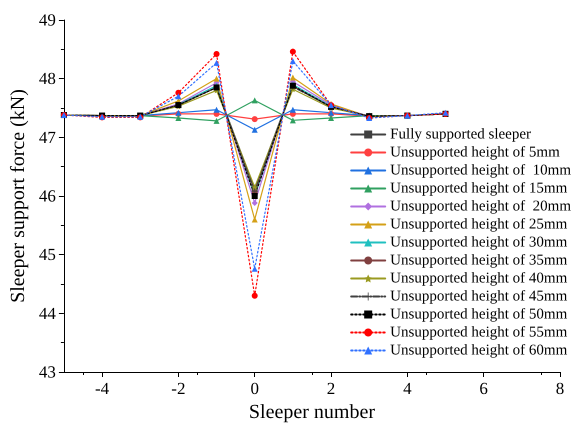 This screenshot has width=576, height=432. Describe the element at coordinates (475, 152) in the screenshot. I see `legend-label: Unsupported height of 5mm` at that location.